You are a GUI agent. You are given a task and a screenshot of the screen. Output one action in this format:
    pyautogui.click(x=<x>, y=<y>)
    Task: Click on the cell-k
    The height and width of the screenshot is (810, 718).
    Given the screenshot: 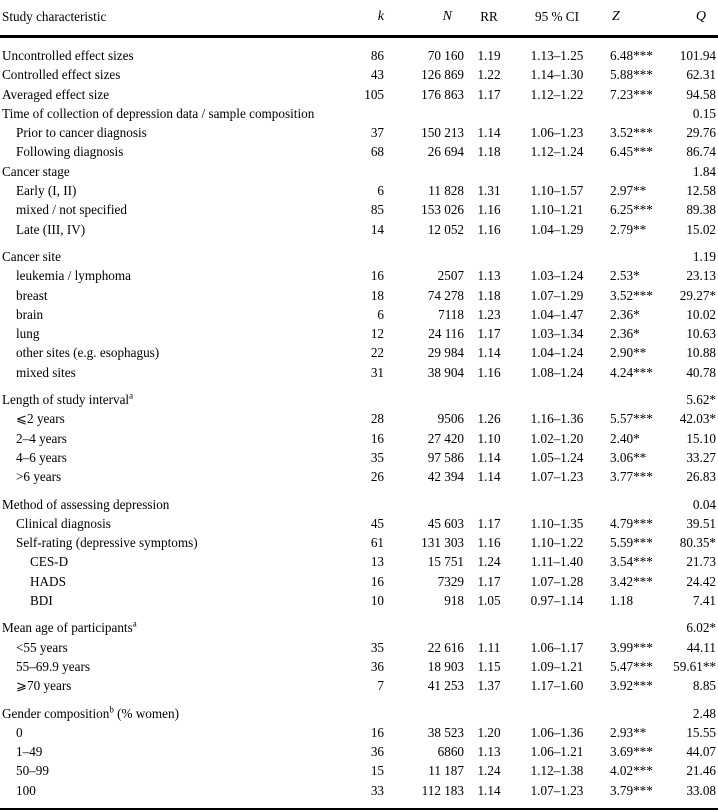 What is the action you would take?
    pyautogui.click(x=362, y=627)
    